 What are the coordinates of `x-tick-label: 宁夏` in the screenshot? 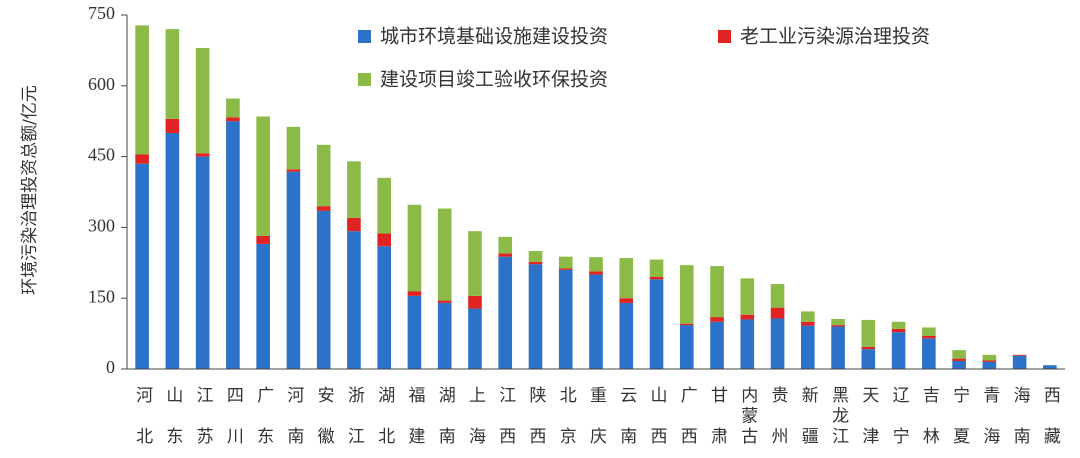 It's located at (959, 422).